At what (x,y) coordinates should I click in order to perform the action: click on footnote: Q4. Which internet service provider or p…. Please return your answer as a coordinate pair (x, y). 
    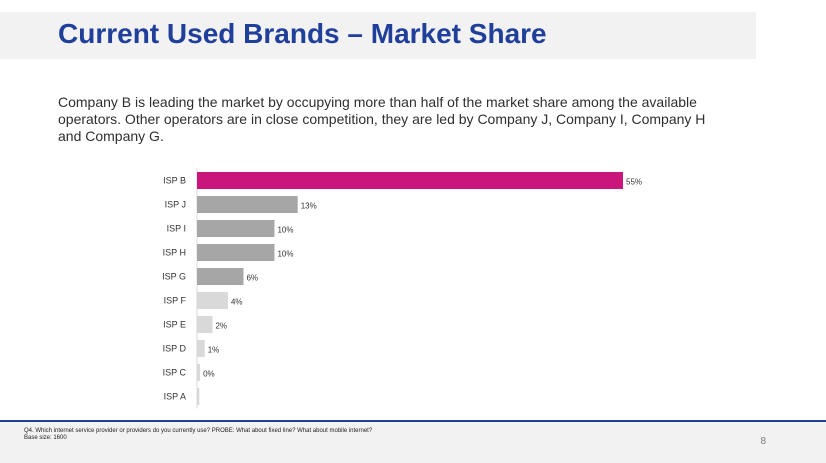
    Looking at the image, I should click on (198, 435).